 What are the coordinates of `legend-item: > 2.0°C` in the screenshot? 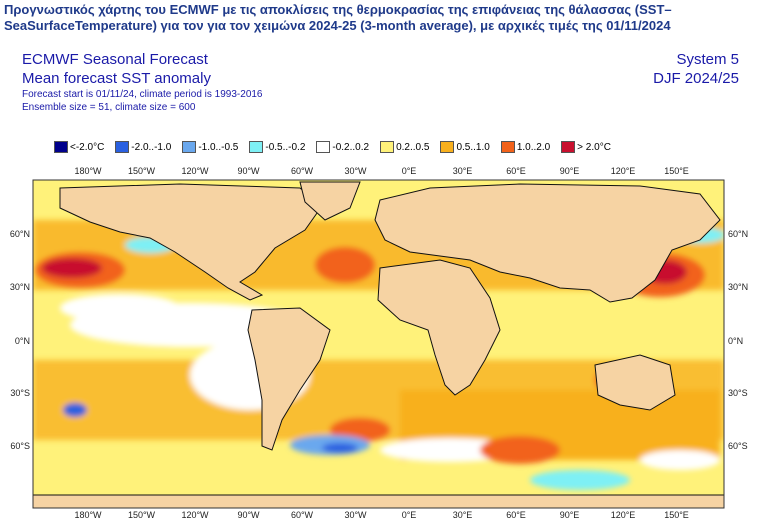 It's located at (586, 147).